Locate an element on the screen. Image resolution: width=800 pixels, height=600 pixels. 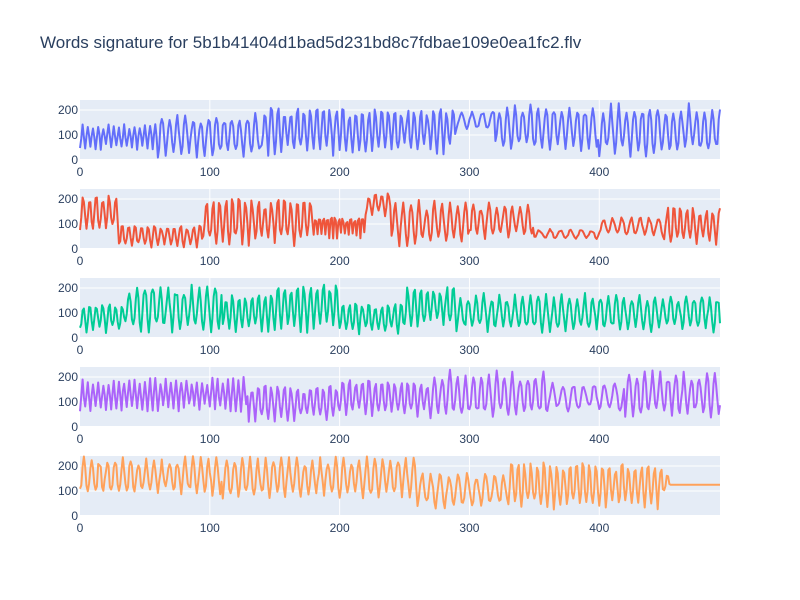
subplot-5: 0 100 200 300 400 0 100 200 is located at coordinates (389, 495).